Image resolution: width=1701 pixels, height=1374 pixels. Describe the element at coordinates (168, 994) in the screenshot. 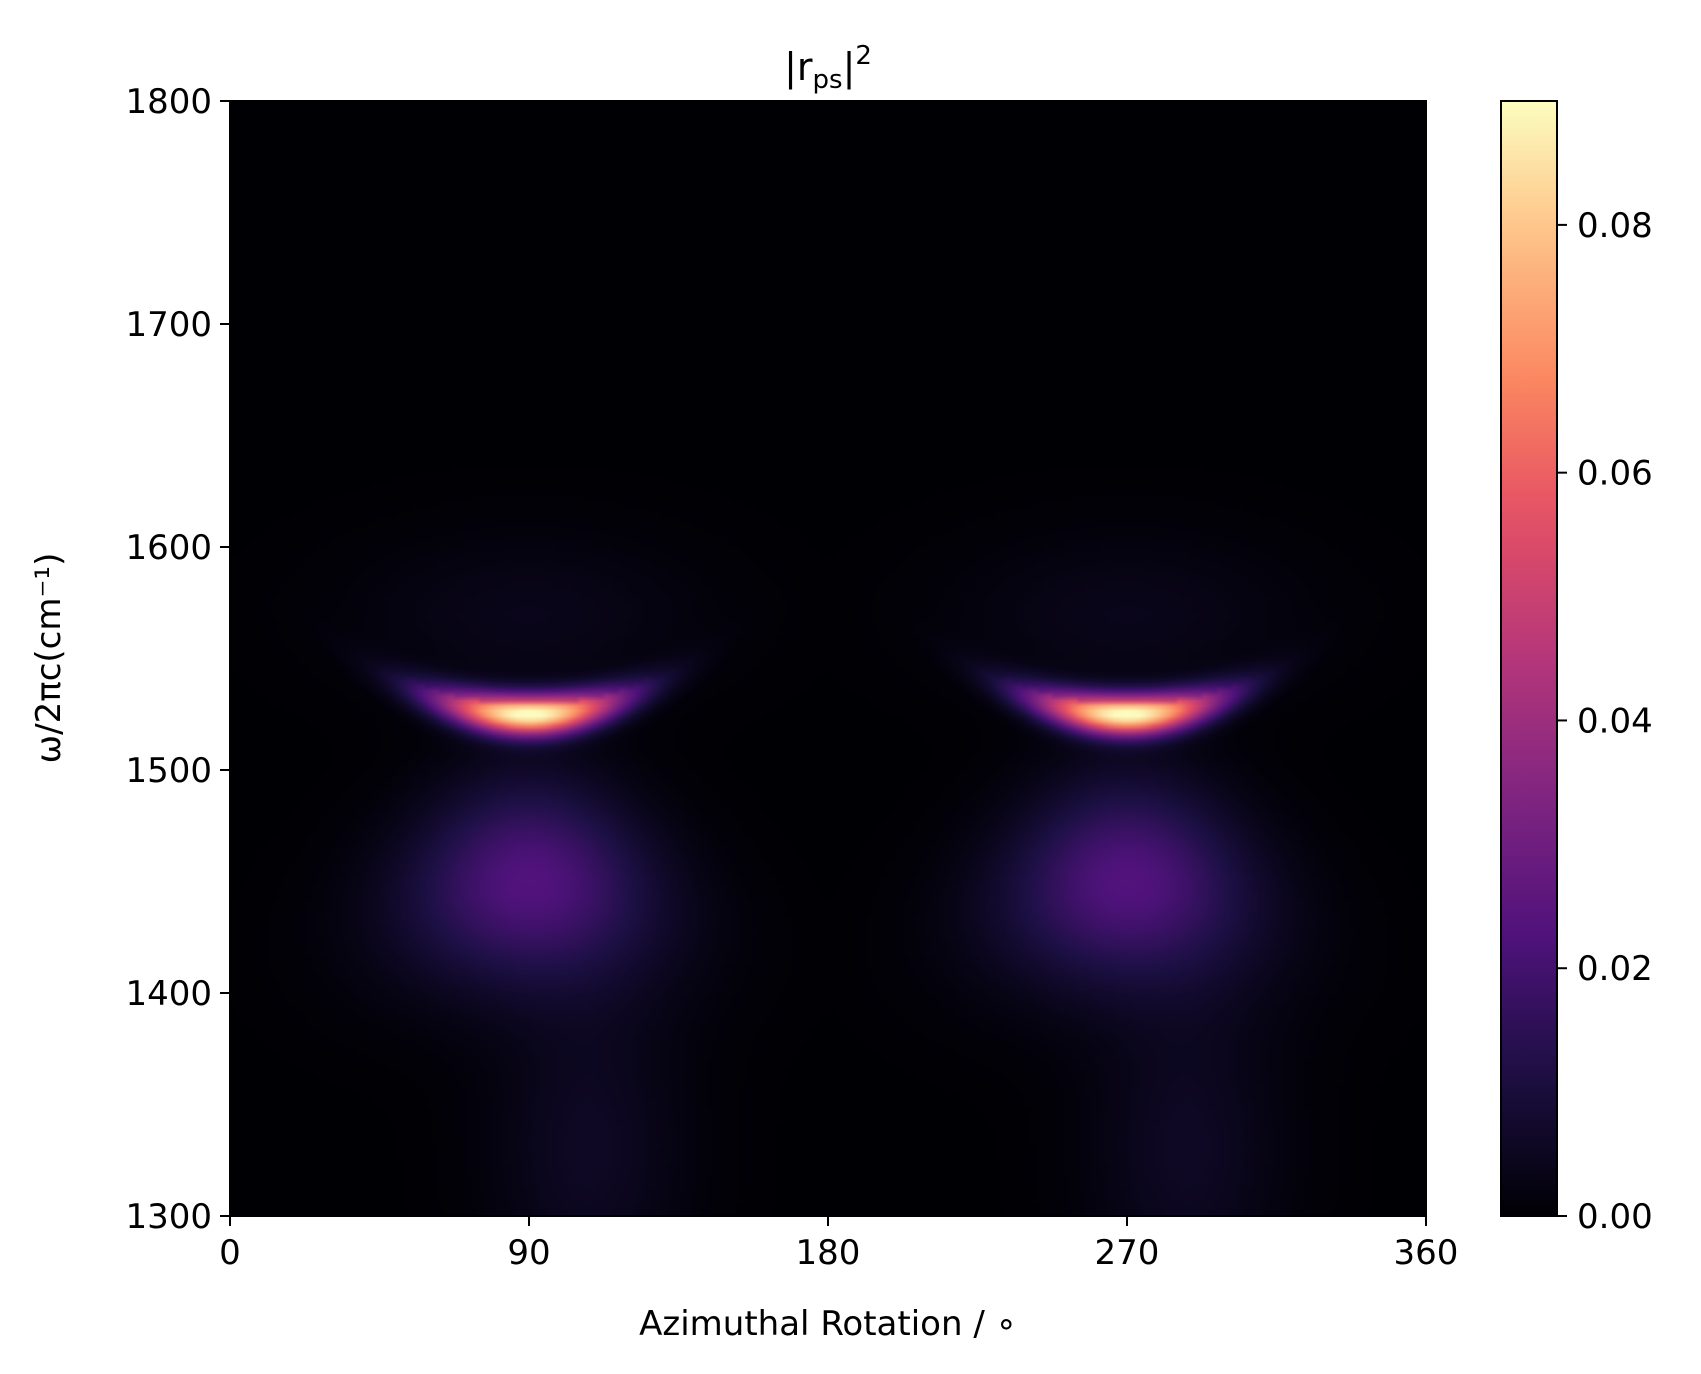

I see `y-tick-label: 1400` at that location.